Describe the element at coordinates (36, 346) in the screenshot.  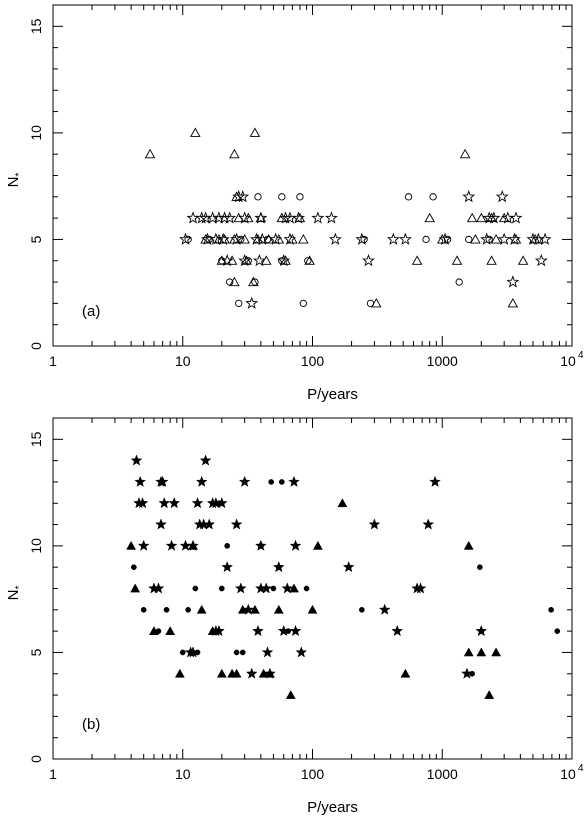
I see `y-tick-label: 0` at that location.